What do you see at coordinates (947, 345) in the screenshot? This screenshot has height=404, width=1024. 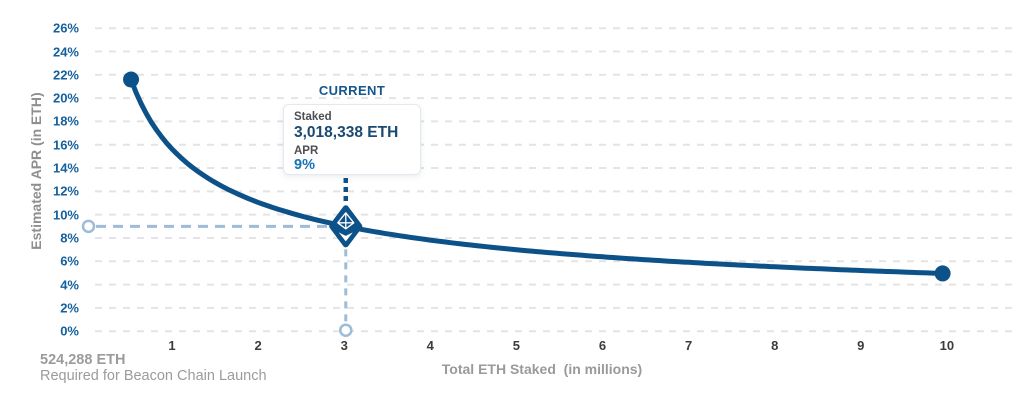 I see `x-tick-label: 10` at bounding box center [947, 345].